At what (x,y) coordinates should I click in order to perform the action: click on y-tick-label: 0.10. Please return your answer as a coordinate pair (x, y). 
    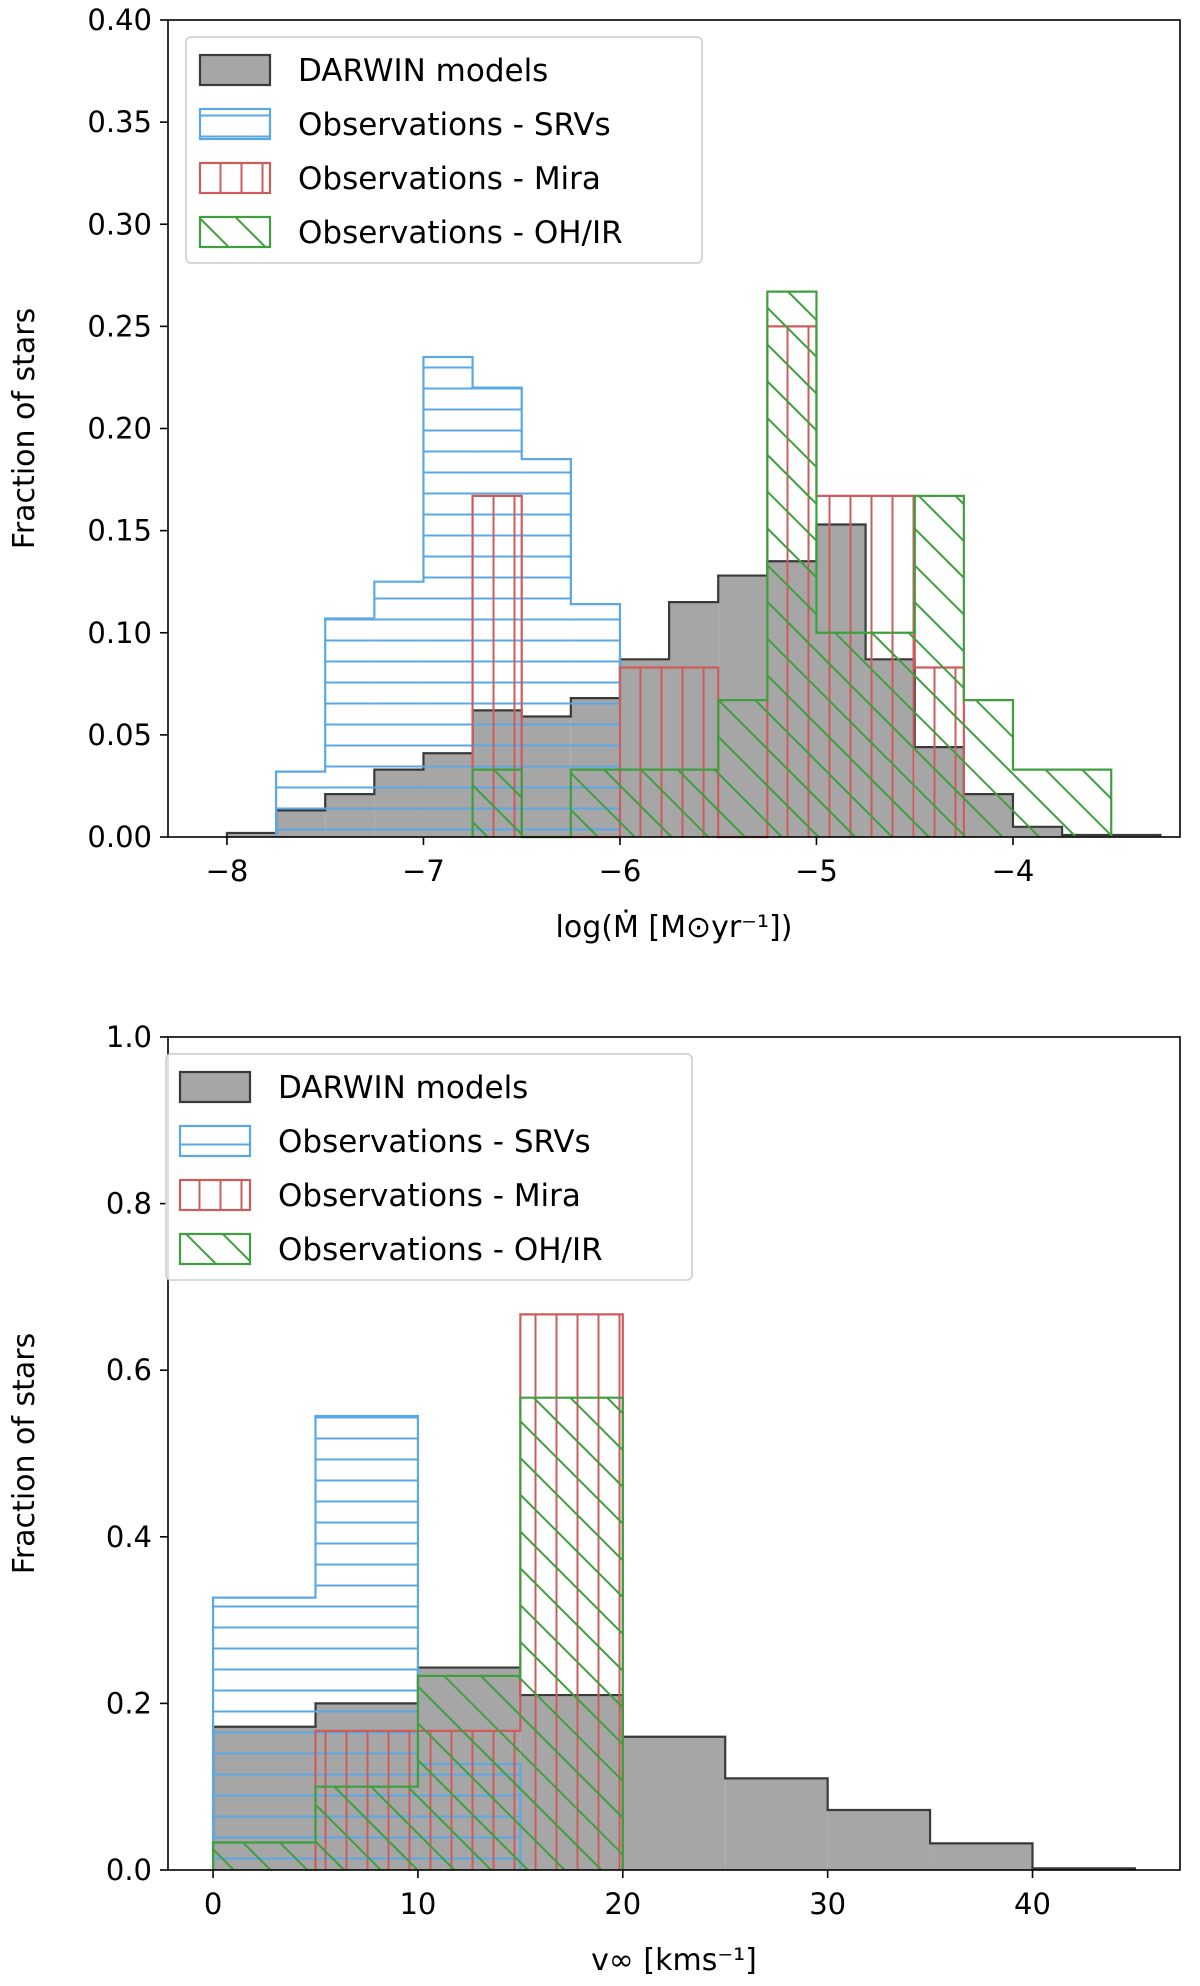
    Looking at the image, I should click on (119, 633).